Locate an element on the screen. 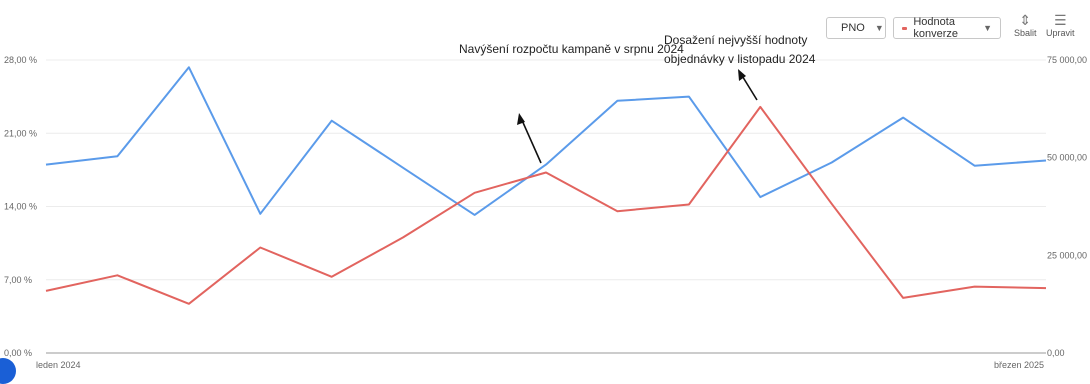  left-tick-label: 14,00 % is located at coordinates (20, 207).